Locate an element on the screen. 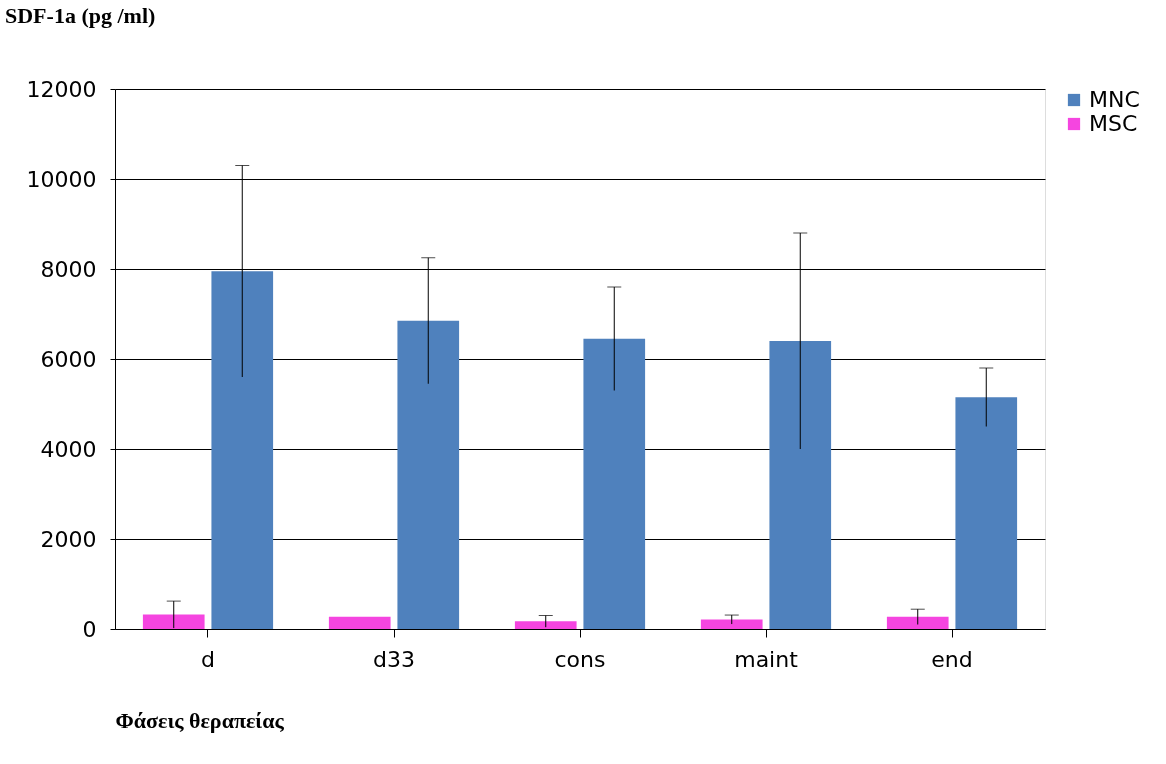  y-tick-label: 6000 is located at coordinates (68, 359).